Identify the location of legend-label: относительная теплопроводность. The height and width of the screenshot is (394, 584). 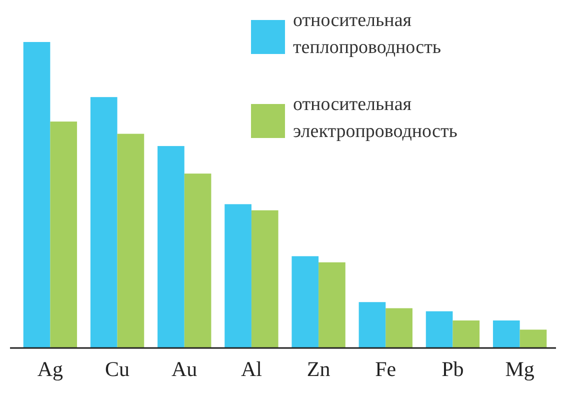
(367, 34).